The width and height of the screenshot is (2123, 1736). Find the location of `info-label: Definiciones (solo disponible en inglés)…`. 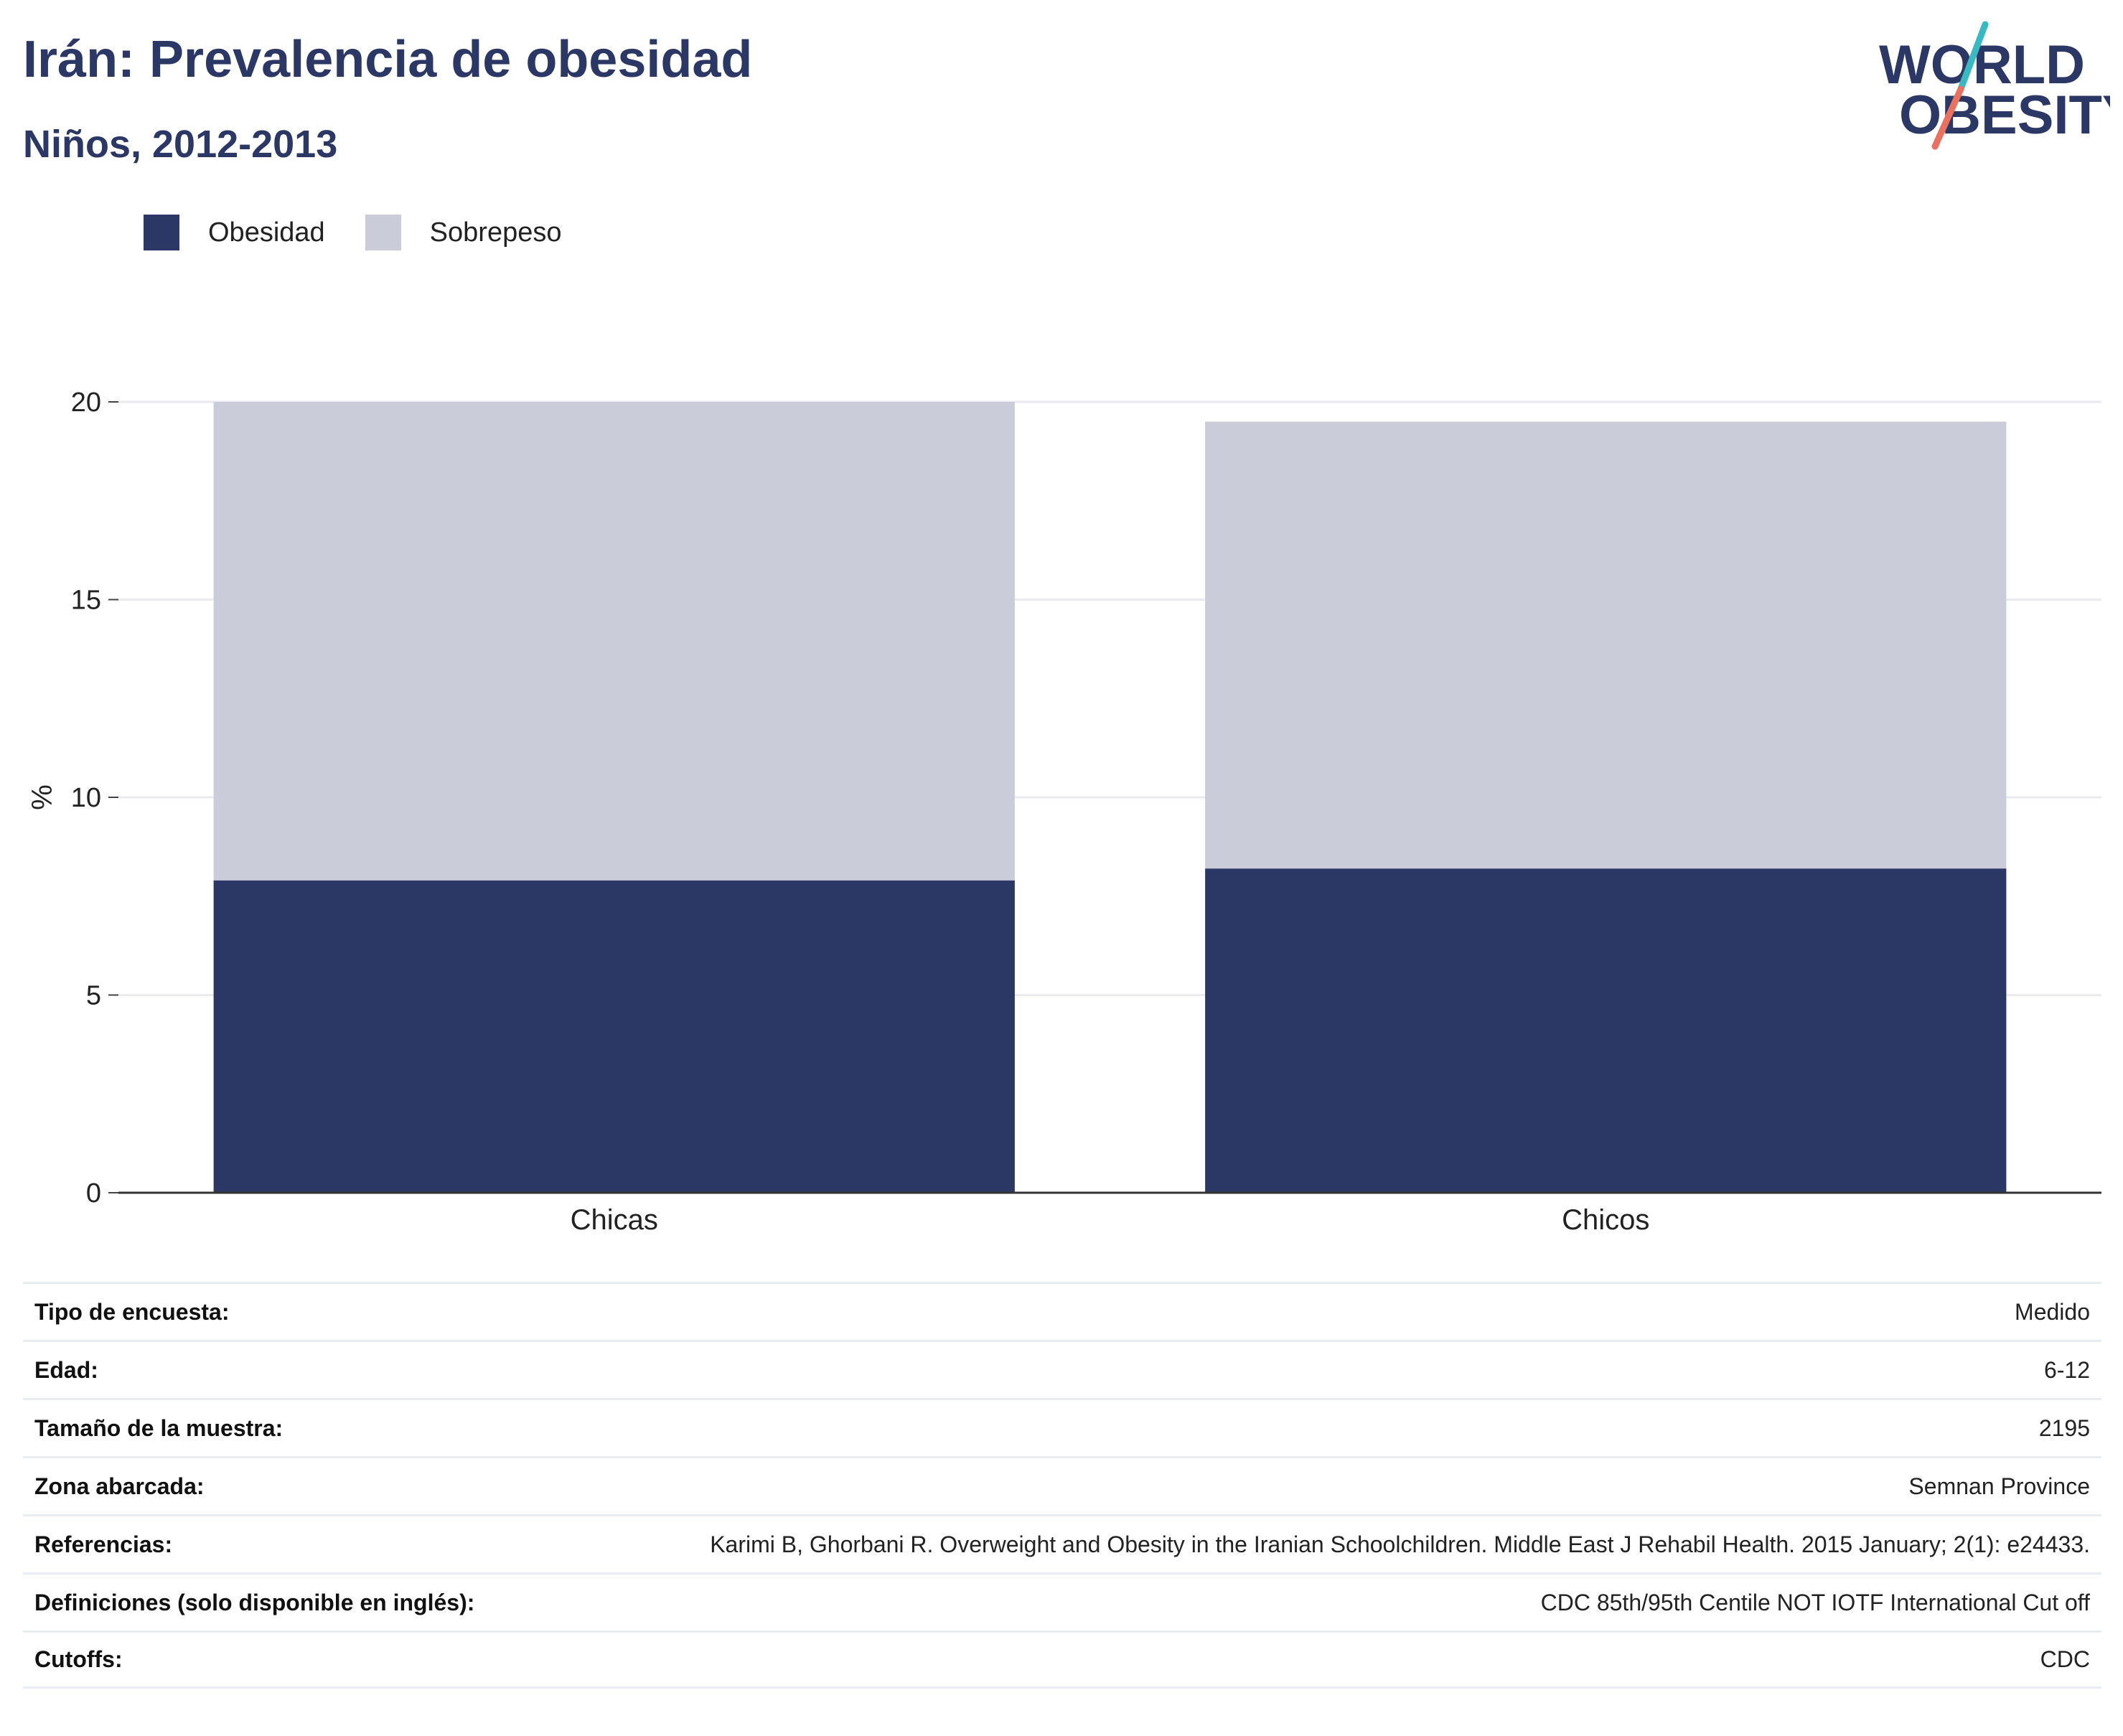

info-label: Definiciones (solo disponible en inglés)… is located at coordinates (254, 1602).